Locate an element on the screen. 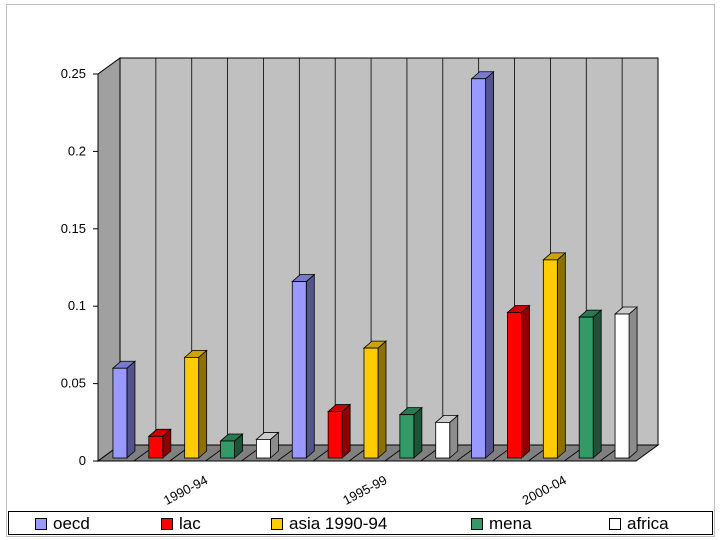 This screenshot has width=720, height=540. legend-swatch-africa is located at coordinates (615, 524).